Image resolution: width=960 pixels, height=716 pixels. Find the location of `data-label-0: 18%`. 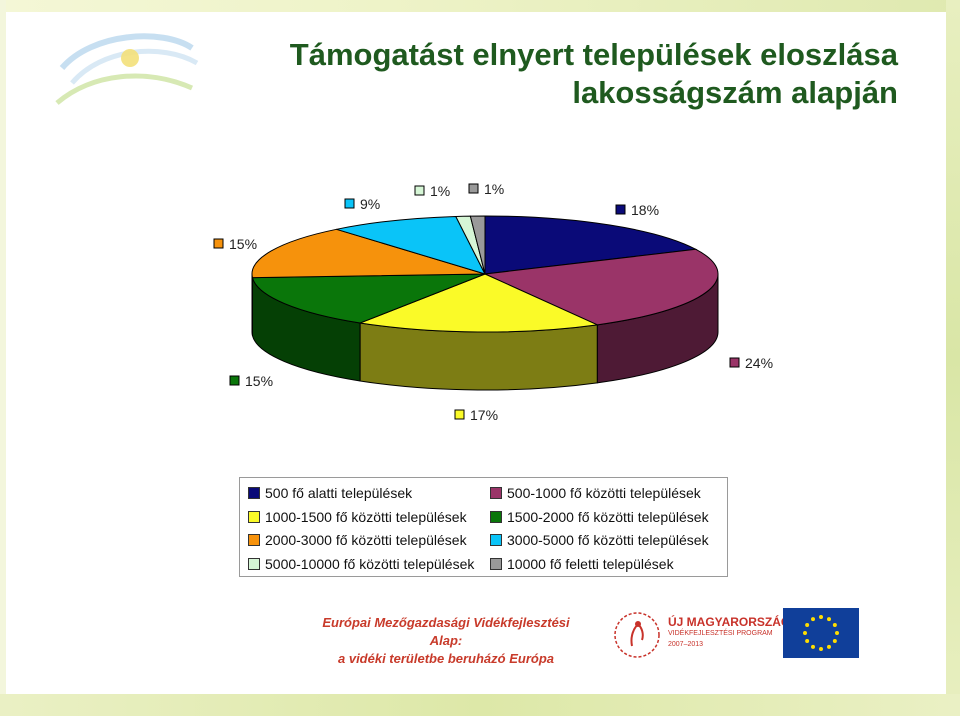

data-label-0: 18% is located at coordinates (645, 210).